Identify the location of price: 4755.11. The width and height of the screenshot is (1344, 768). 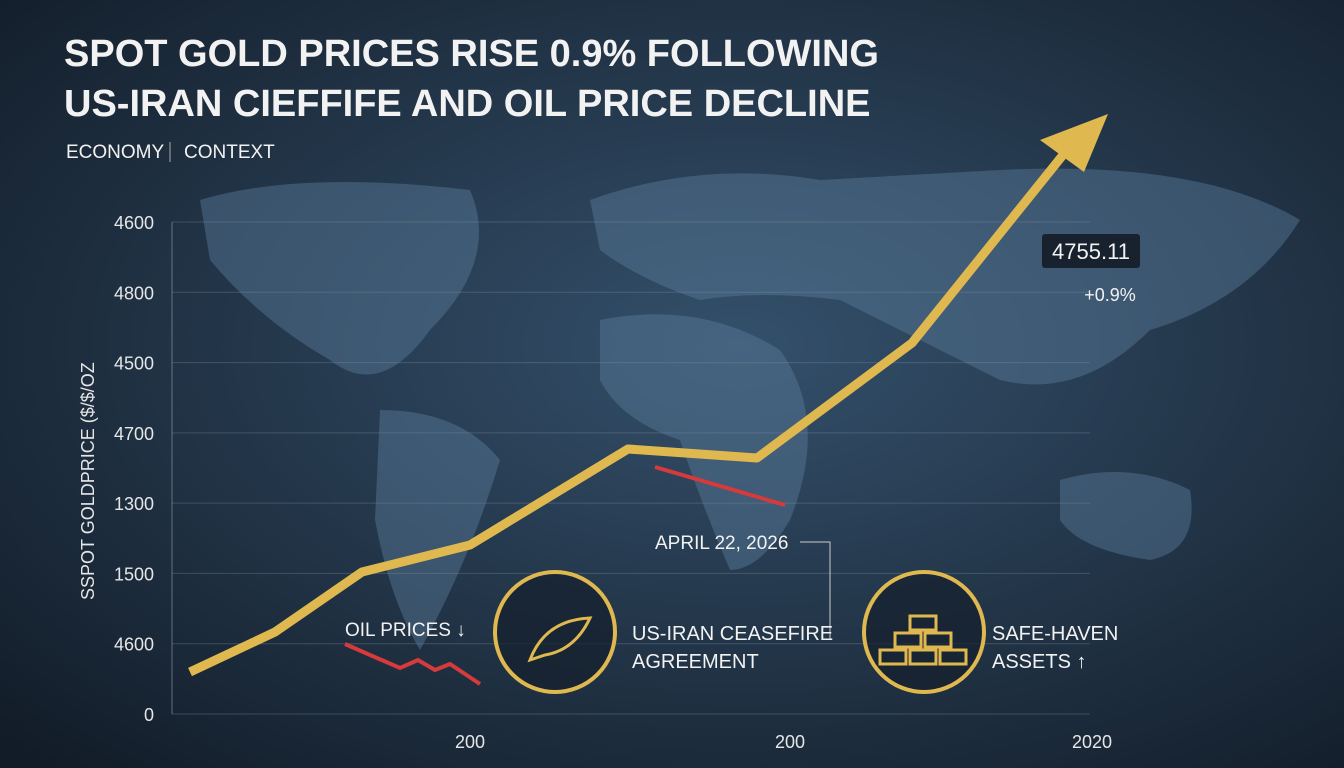
(1091, 251).